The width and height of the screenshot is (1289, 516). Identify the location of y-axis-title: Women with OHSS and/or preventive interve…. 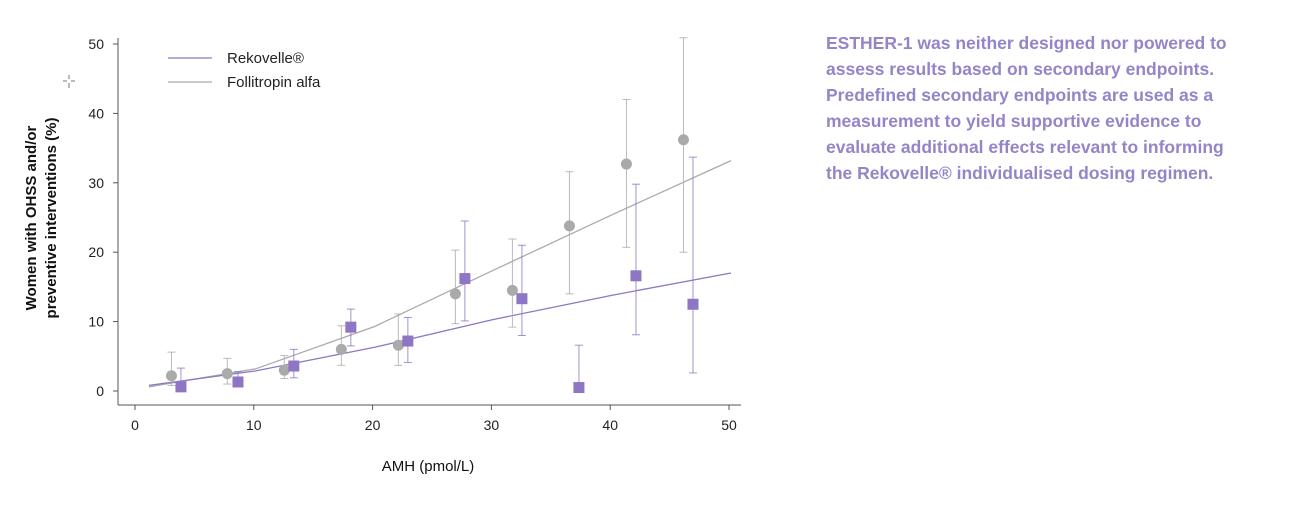
(41, 218).